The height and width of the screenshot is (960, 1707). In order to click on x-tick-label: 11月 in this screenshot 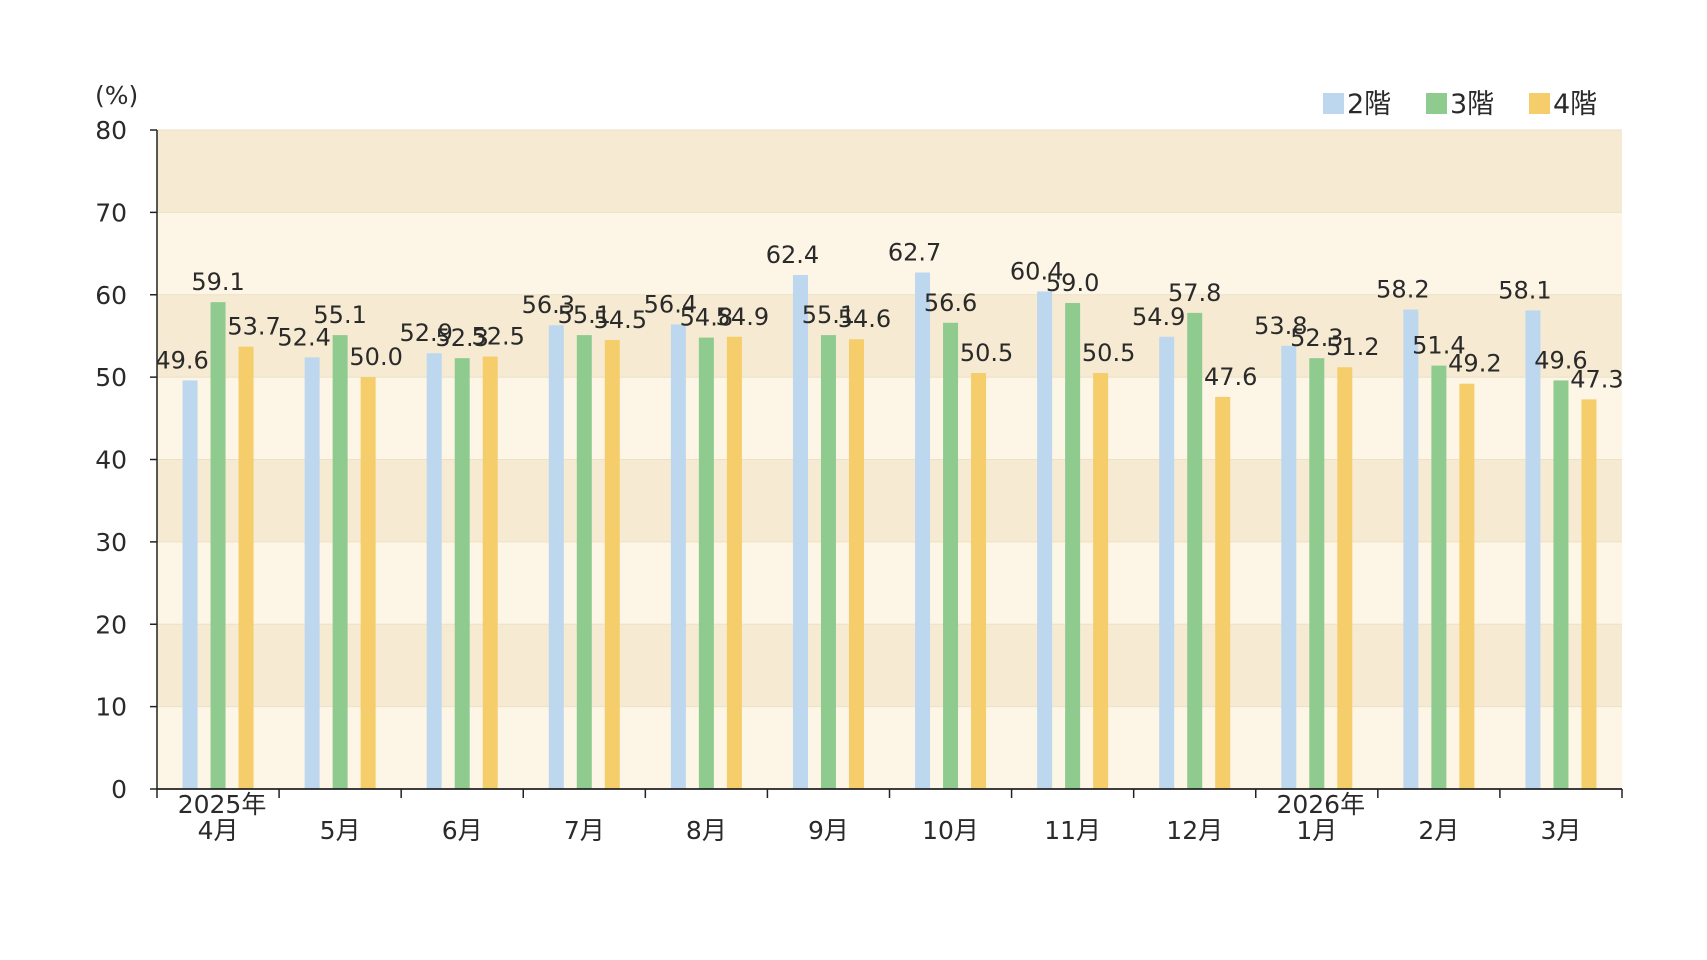, I will do `click(1072, 830)`.